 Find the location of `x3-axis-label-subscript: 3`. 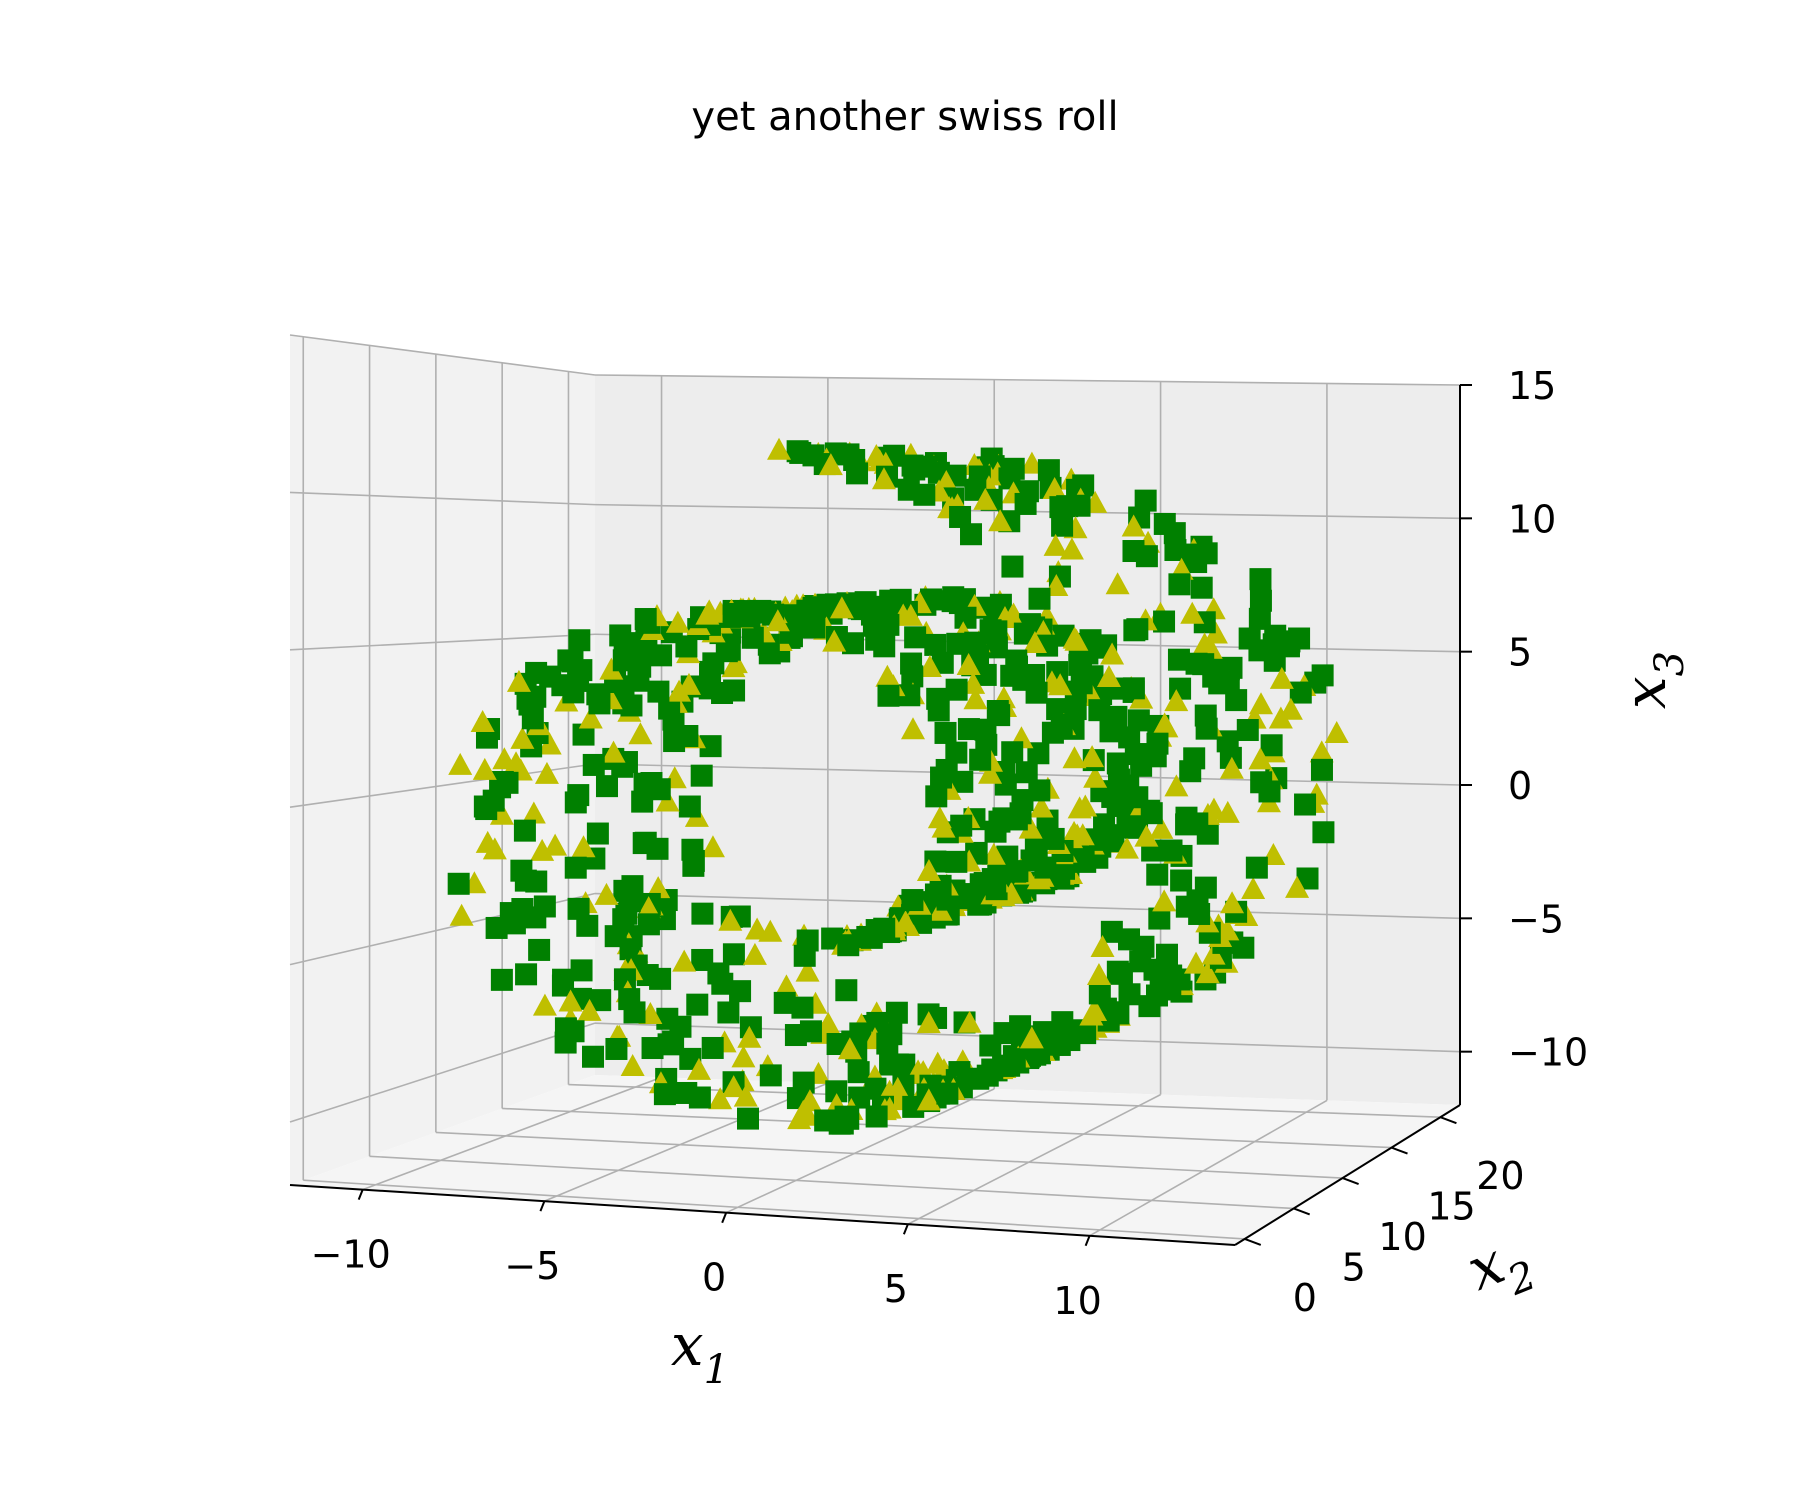

x3-axis-label-subscript: 3 is located at coordinates (1670, 663).